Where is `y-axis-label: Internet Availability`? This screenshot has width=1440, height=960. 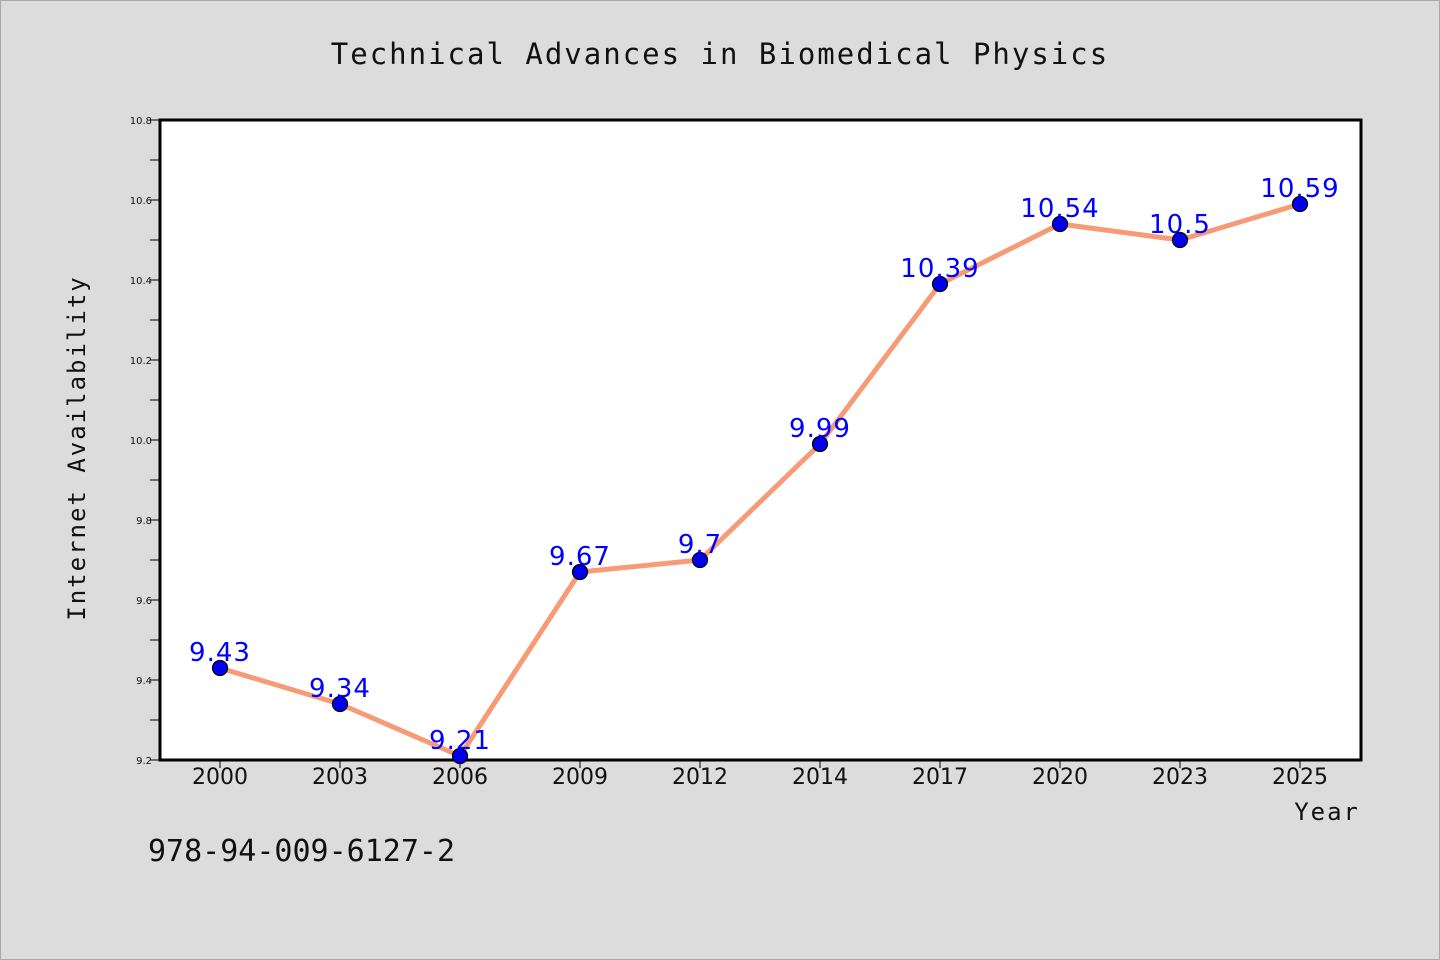 y-axis-label: Internet Availability is located at coordinates (77, 447).